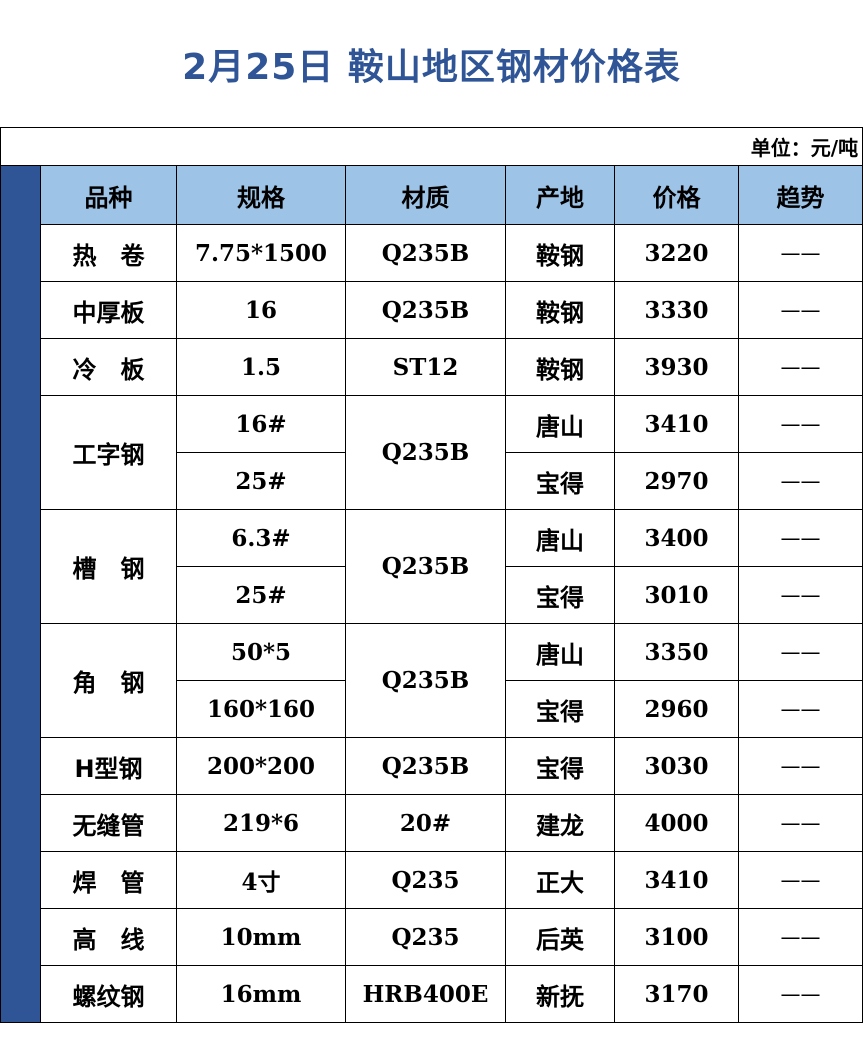 This screenshot has width=863, height=1040. What do you see at coordinates (800, 195) in the screenshot?
I see `header-trend: 趋势` at bounding box center [800, 195].